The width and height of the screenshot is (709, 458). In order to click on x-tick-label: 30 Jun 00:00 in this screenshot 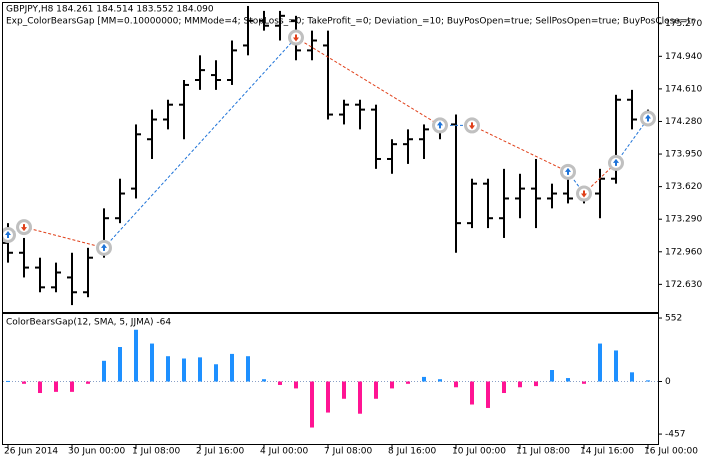, I will do `click(96, 452)`.